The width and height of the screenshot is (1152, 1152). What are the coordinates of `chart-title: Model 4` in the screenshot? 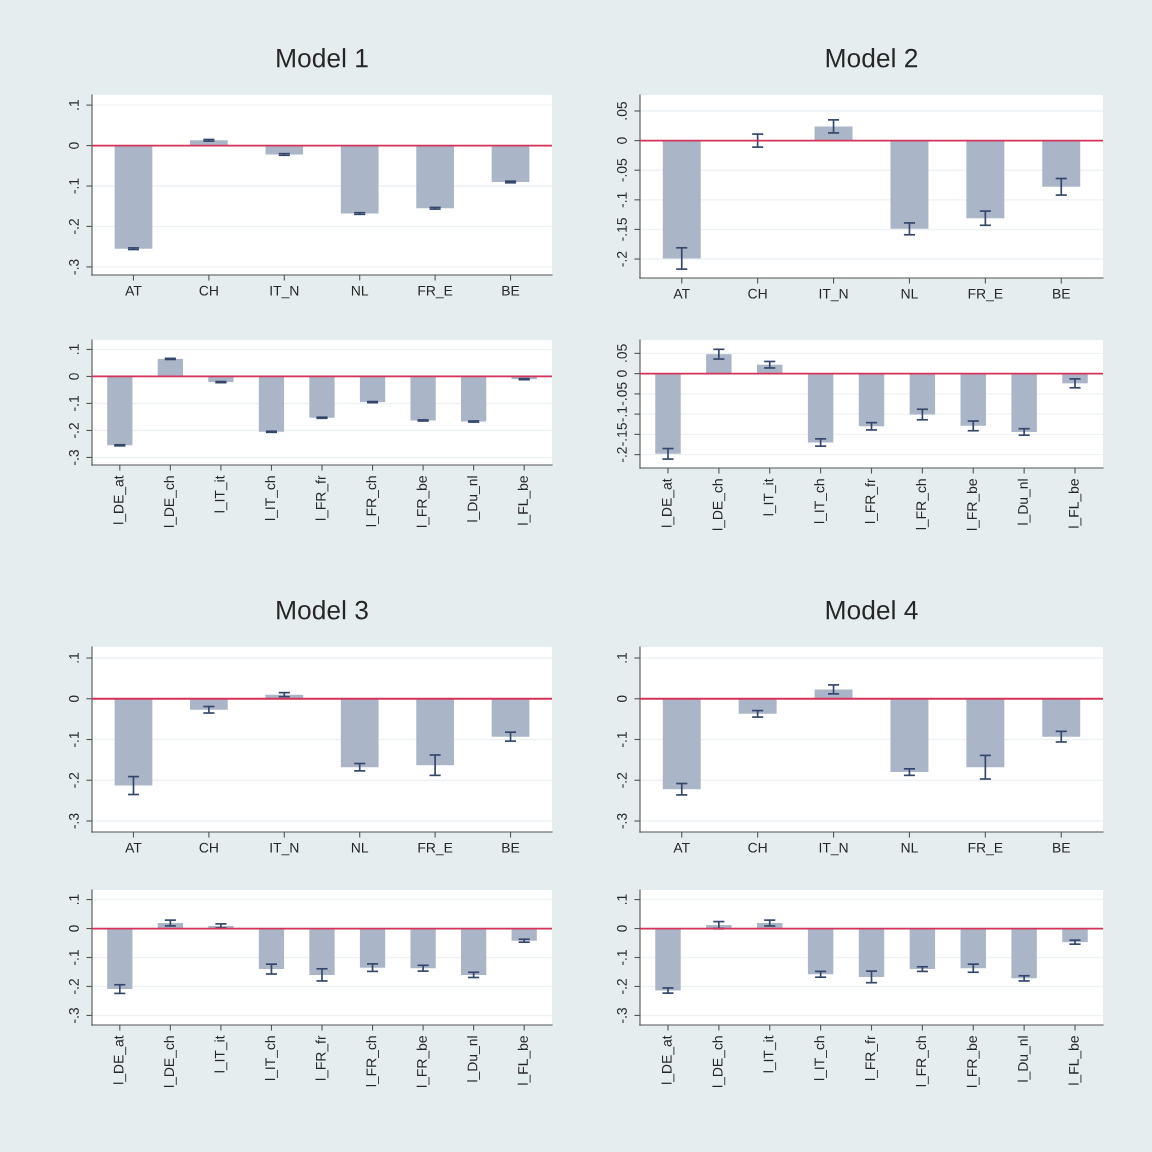 It's located at (872, 610).